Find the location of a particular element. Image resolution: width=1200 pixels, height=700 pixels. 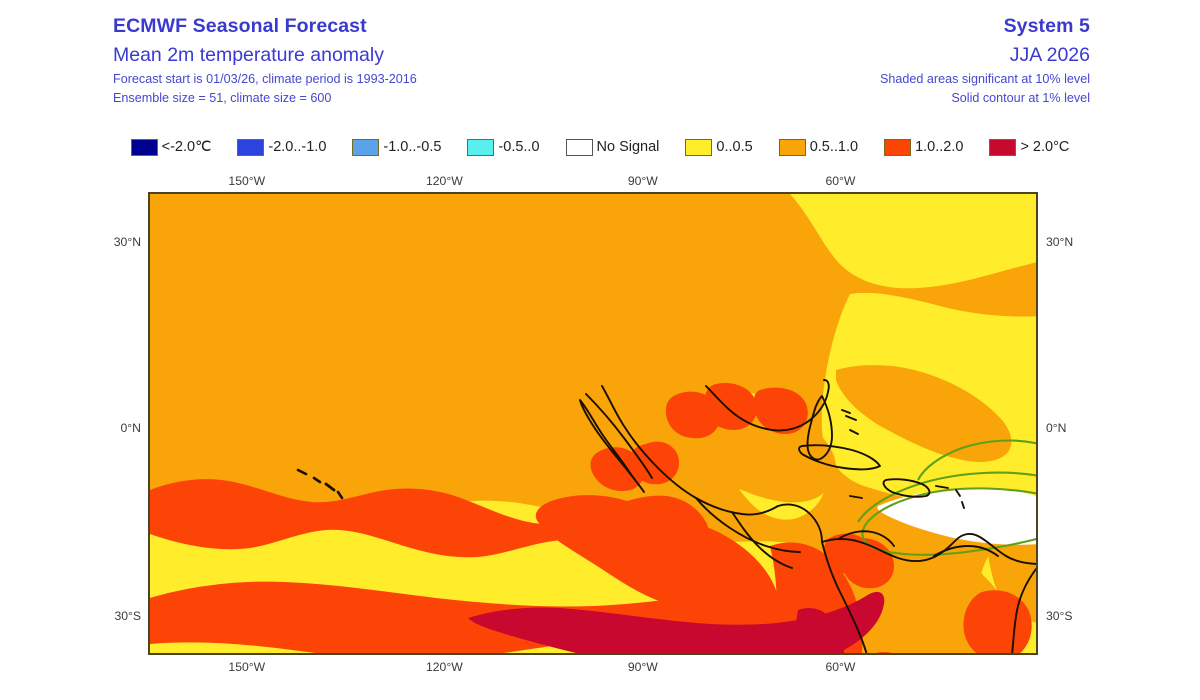

legend-no-signal-swatch is located at coordinates (579, 147).